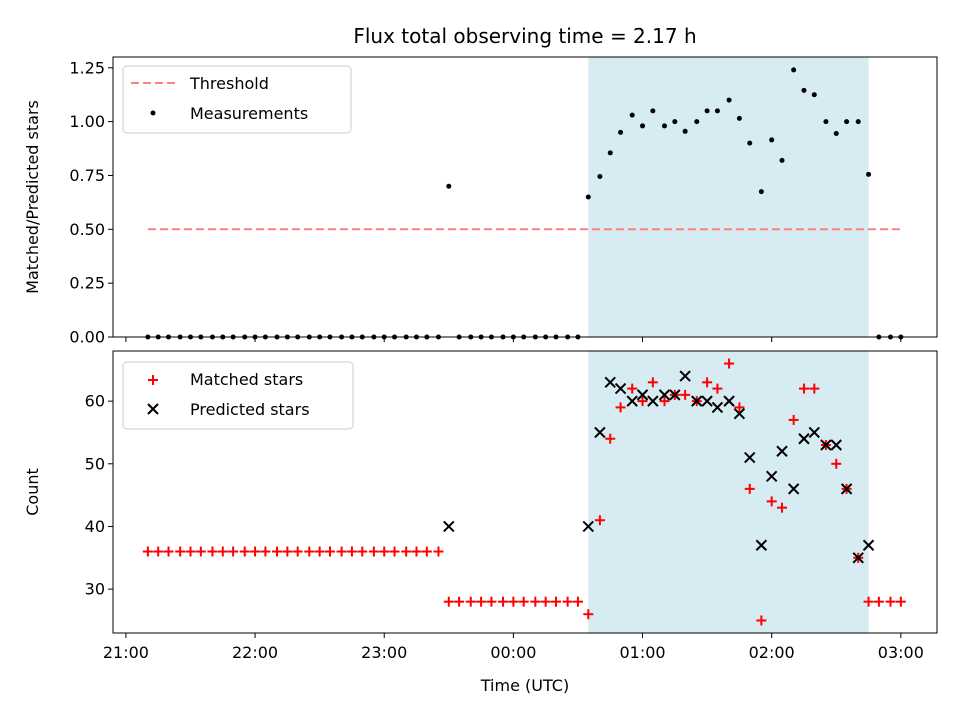 The image size is (960, 720). What do you see at coordinates (87, 283) in the screenshot?
I see `y-tick-label: 0.25` at bounding box center [87, 283].